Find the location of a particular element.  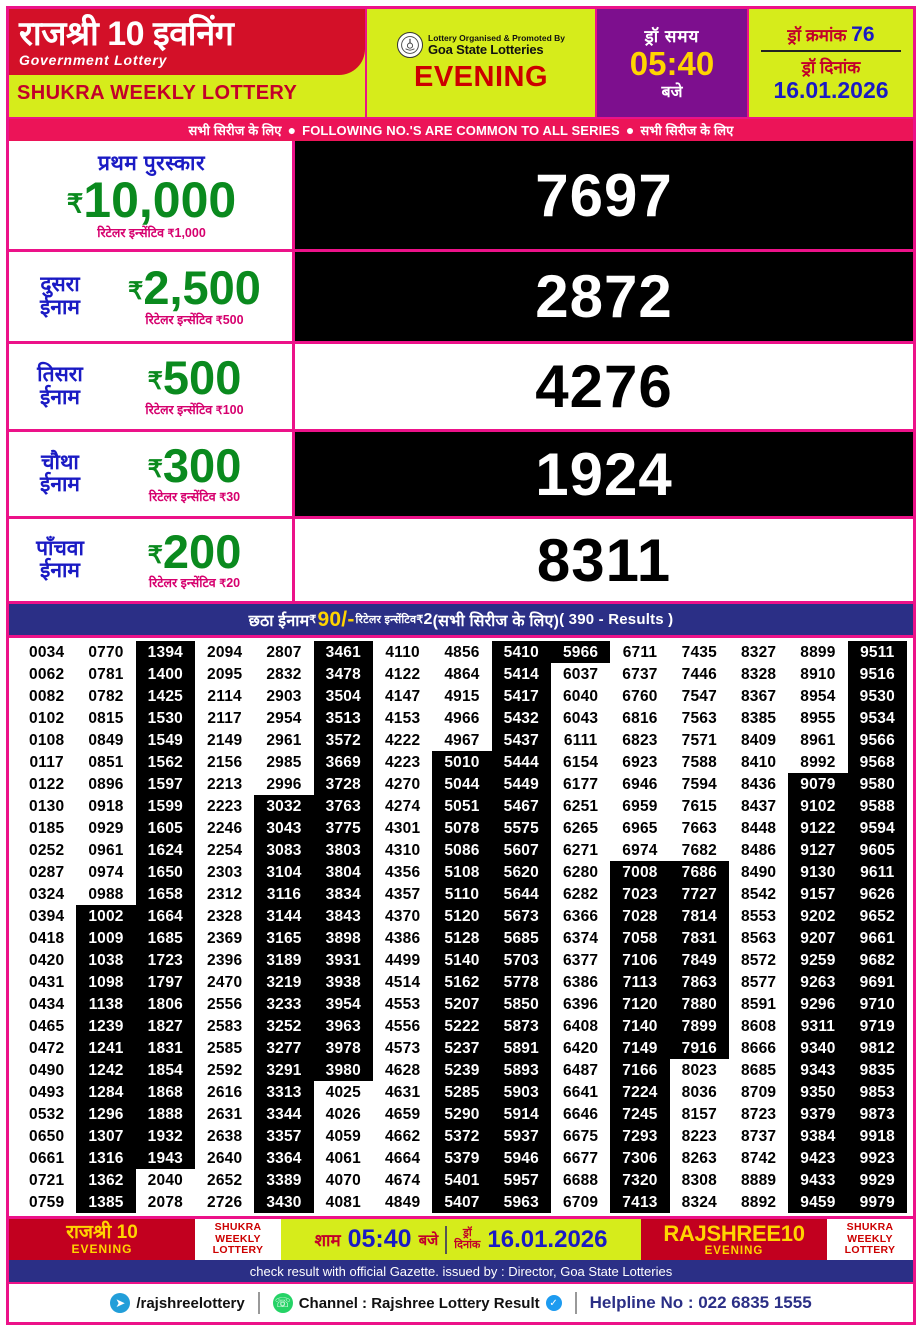

grid-number-cell: 9918 is located at coordinates (877, 1136).